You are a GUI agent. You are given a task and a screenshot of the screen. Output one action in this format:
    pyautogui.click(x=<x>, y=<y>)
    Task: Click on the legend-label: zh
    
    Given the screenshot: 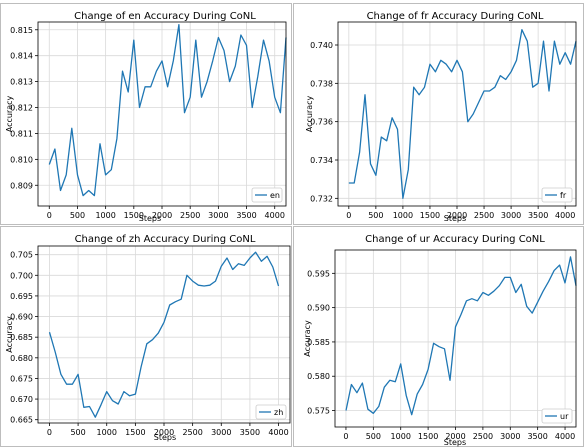 What is the action you would take?
    pyautogui.click(x=278, y=412)
    